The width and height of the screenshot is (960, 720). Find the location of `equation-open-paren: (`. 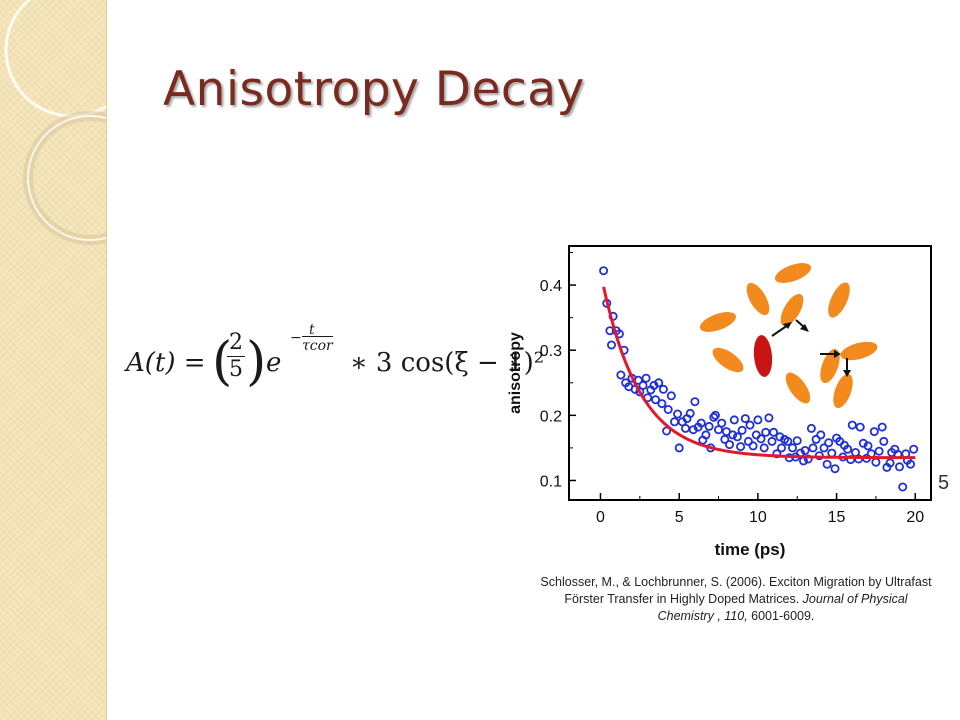

equation-open-paren: ( is located at coordinates (222, 362).